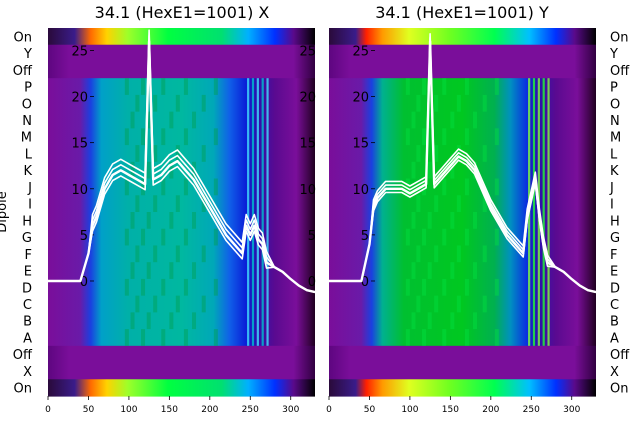  What do you see at coordinates (360, 98) in the screenshot?
I see `inner-y-tick-label: 20` at bounding box center [360, 98].